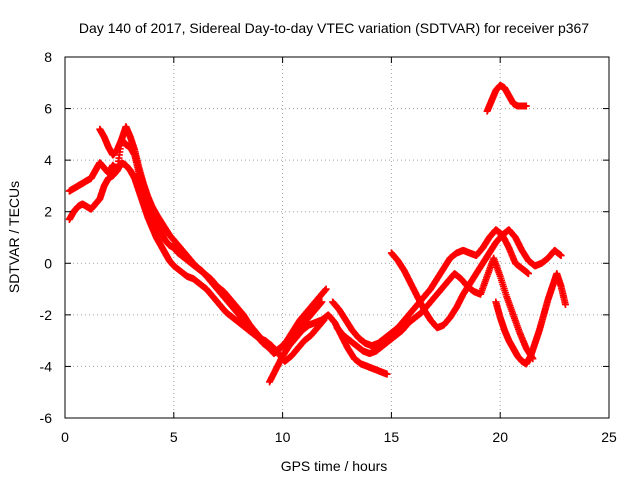 Image resolution: width=640 pixels, height=480 pixels. I want to click on x-tick-label: 20, so click(500, 437).